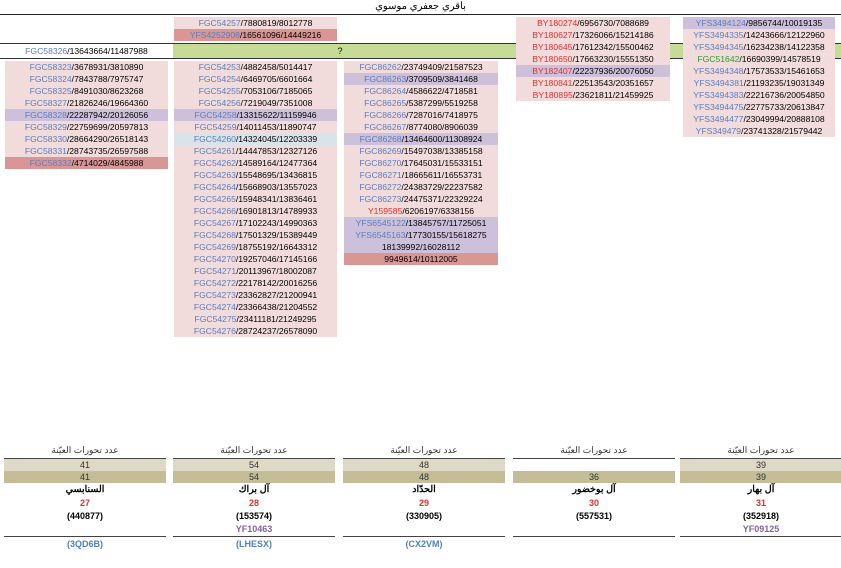 Image resolution: width=841 pixels, height=568 pixels. What do you see at coordinates (85, 543) in the screenshot?
I see `haplogroup-code: (3QD6B)` at bounding box center [85, 543].